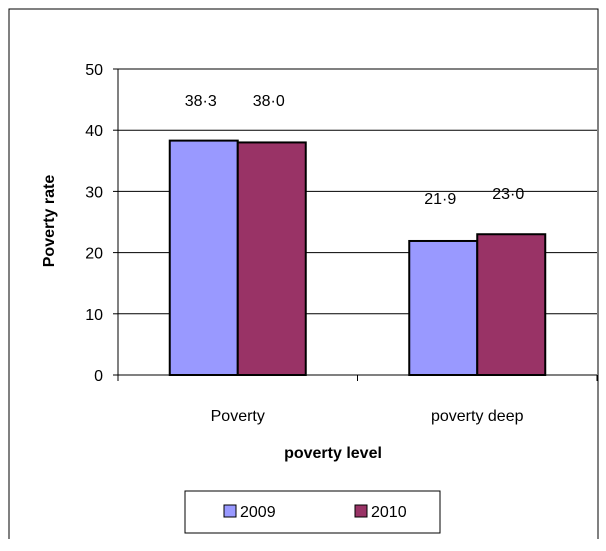 The image size is (606, 551). I want to click on y-tick-label: 20, so click(94, 254).